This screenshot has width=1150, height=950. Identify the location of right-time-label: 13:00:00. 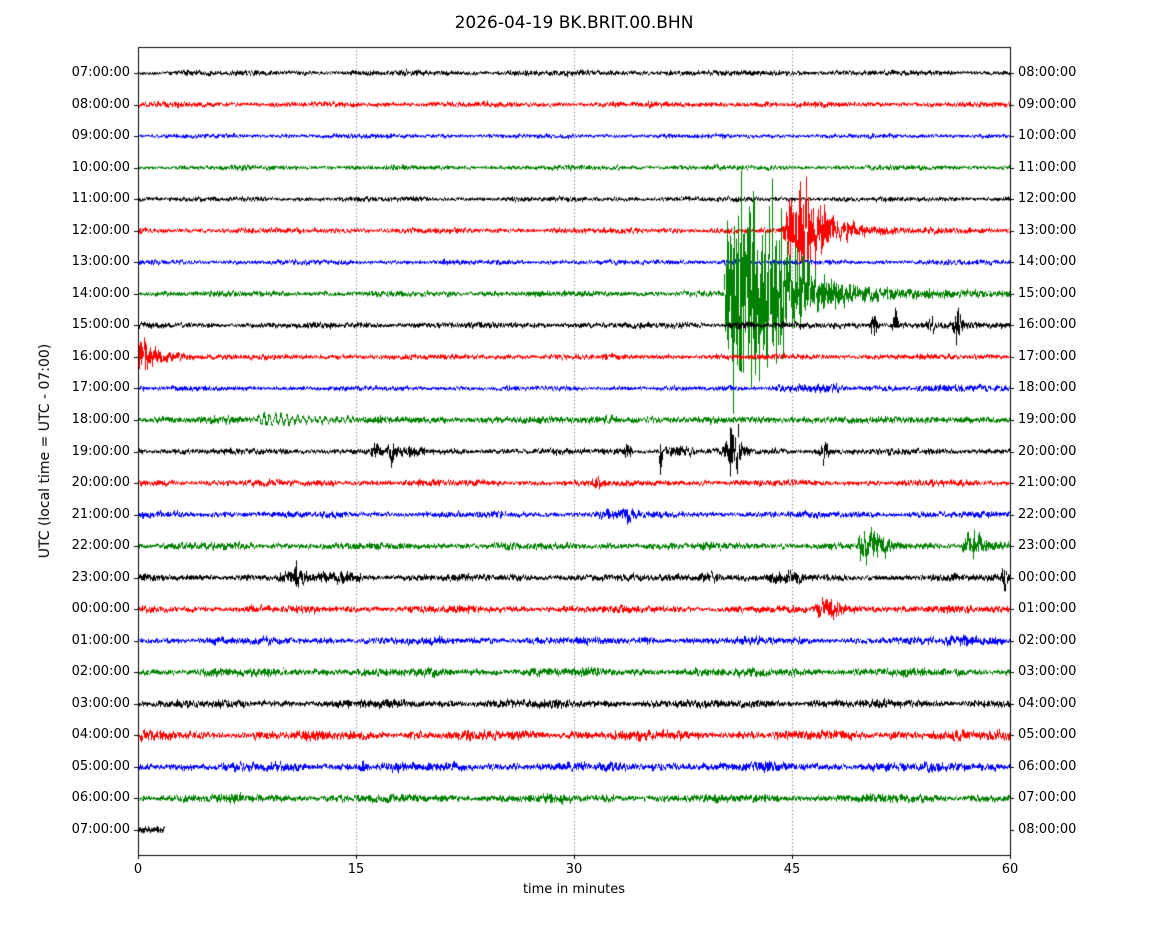
(1047, 230).